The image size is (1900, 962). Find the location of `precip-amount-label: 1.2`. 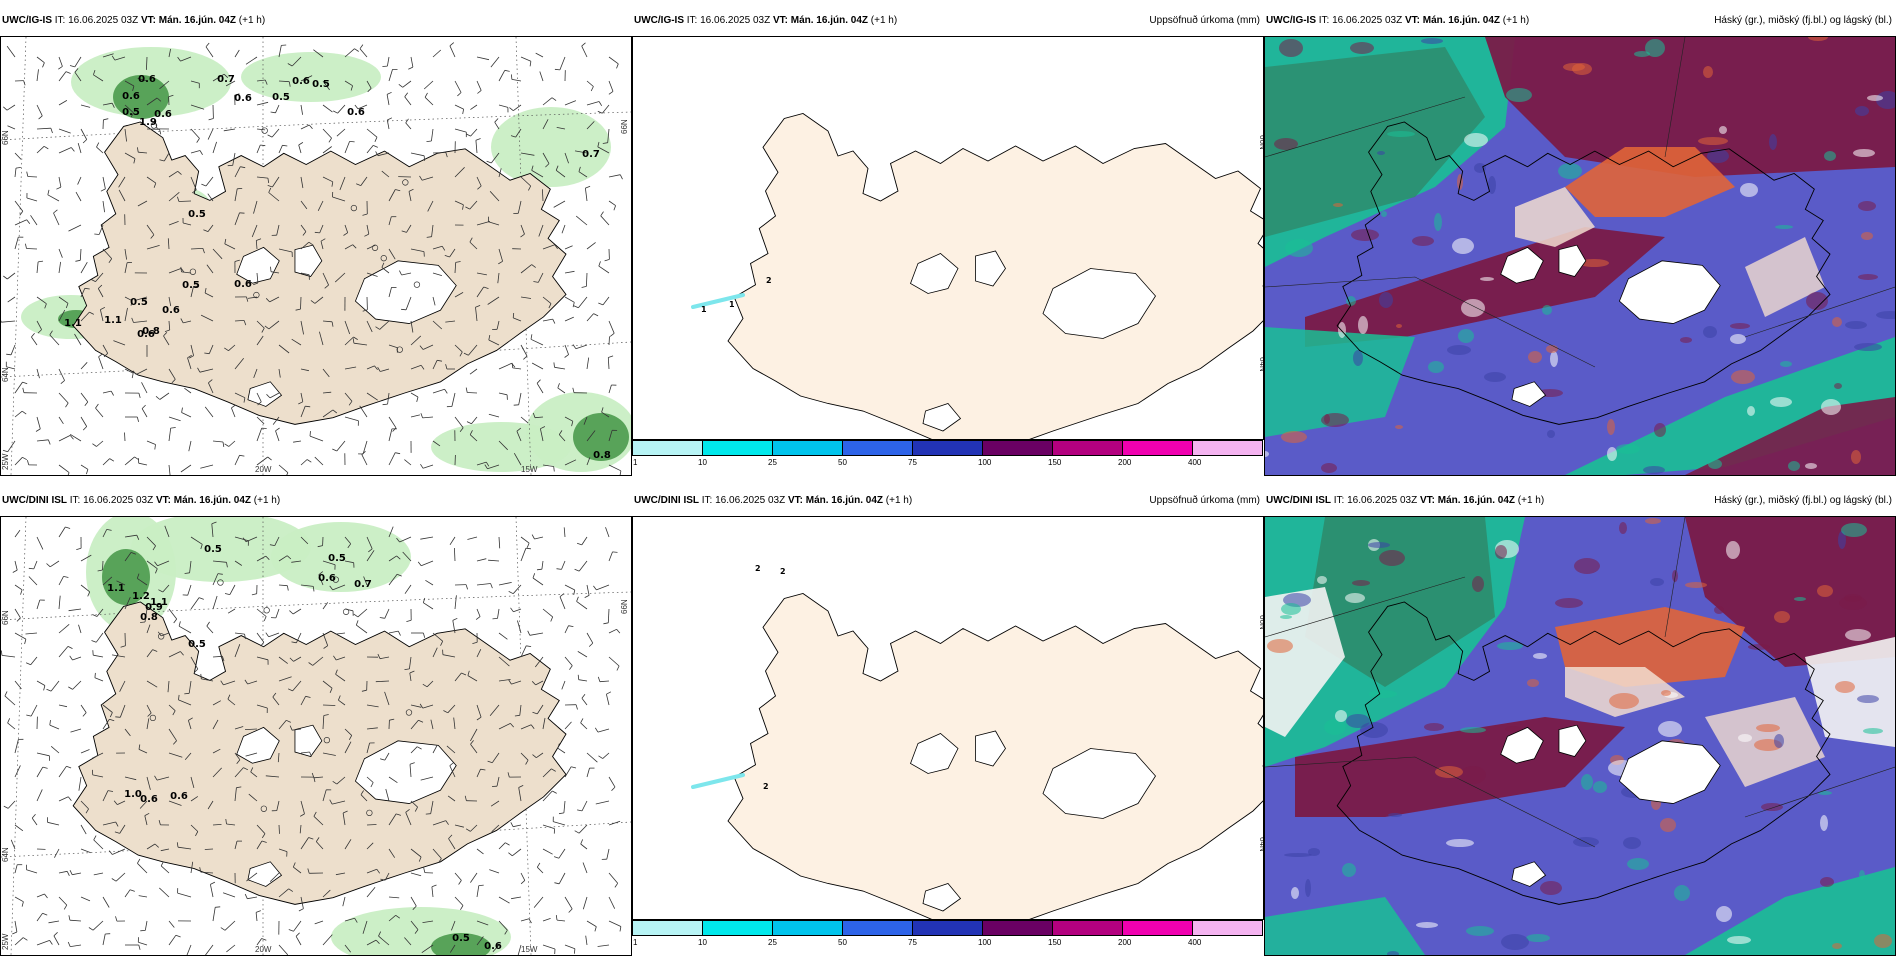

precip-amount-label: 1.2 is located at coordinates (141, 596).